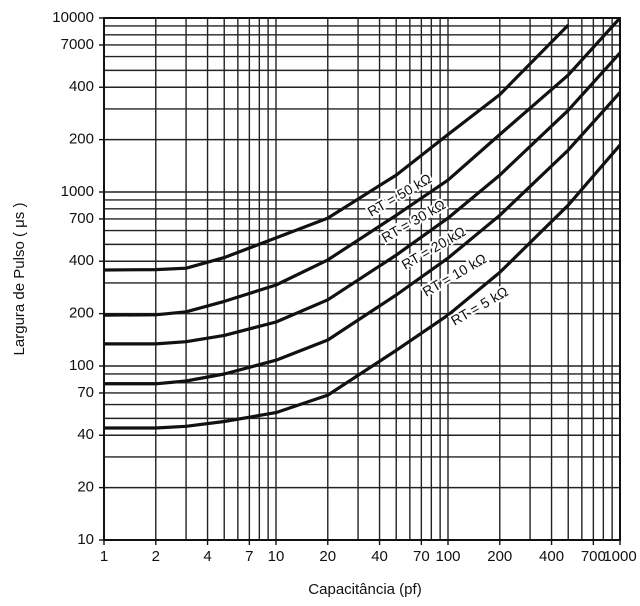 The height and width of the screenshot is (606, 640). What do you see at coordinates (85, 487) in the screenshot?
I see `y-tick-label: 20` at bounding box center [85, 487].